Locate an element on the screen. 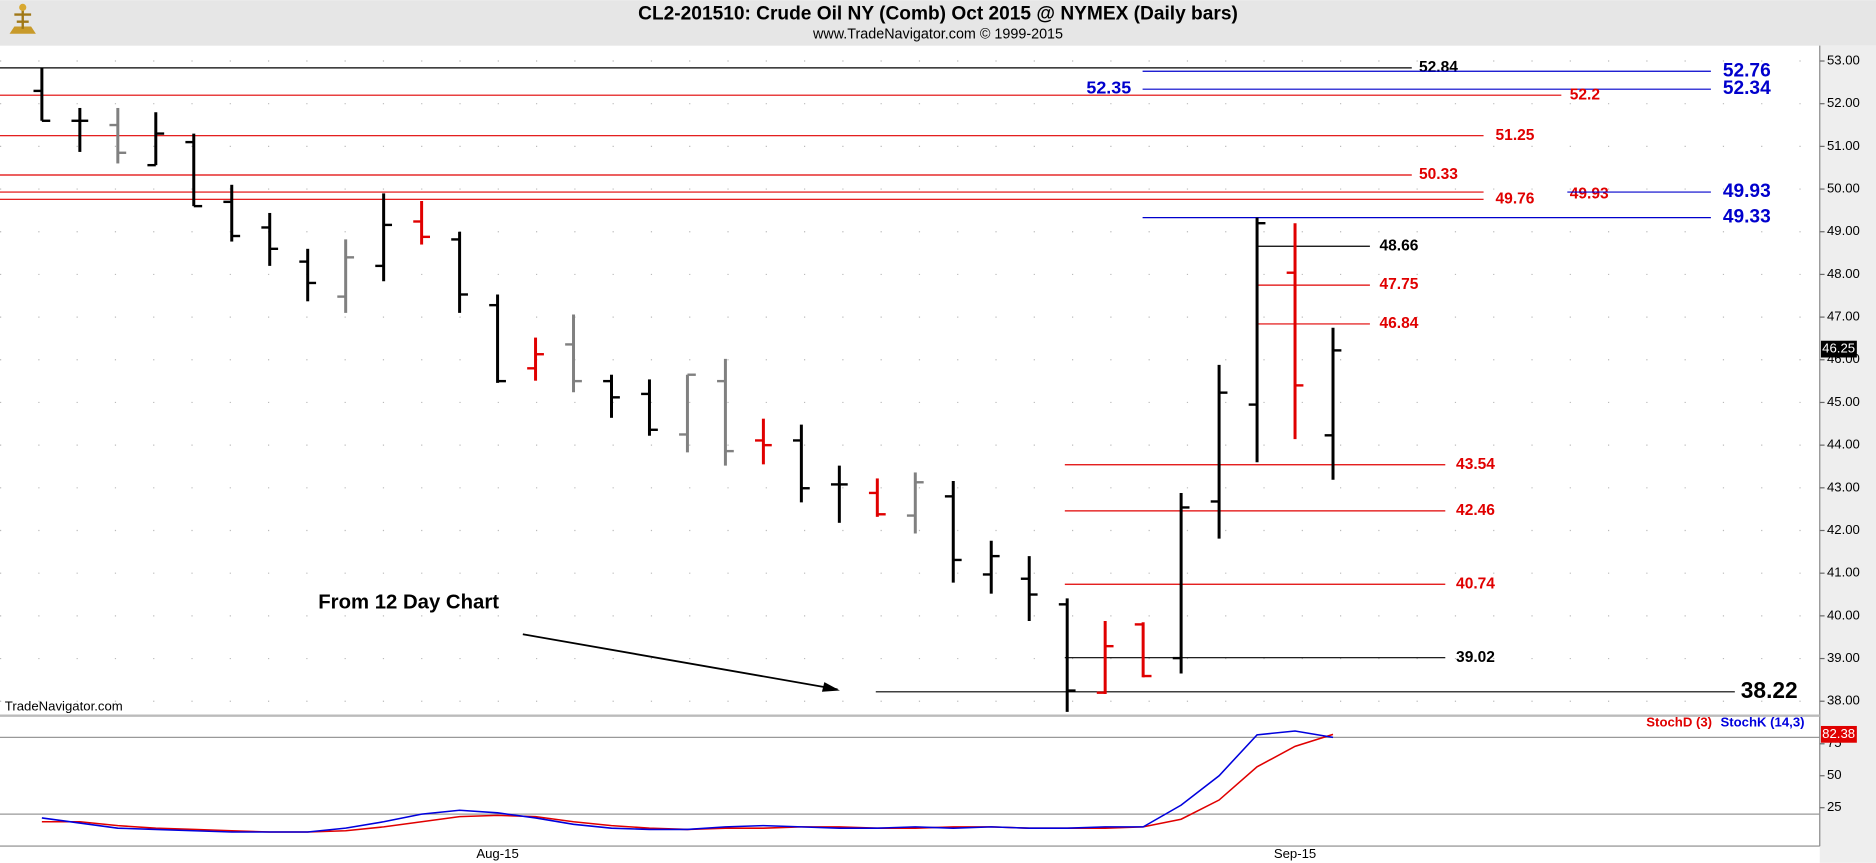 This screenshot has width=1876, height=863. level-label: 49.33 is located at coordinates (1747, 217).